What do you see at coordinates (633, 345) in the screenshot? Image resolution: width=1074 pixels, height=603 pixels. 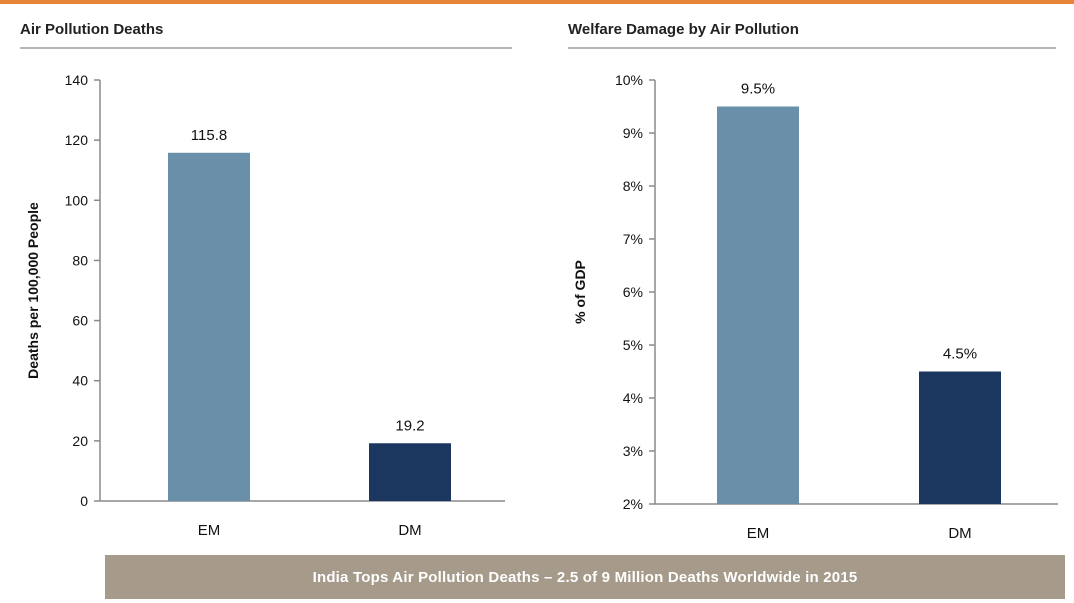 I see `right-y-tick-label: 5%` at bounding box center [633, 345].